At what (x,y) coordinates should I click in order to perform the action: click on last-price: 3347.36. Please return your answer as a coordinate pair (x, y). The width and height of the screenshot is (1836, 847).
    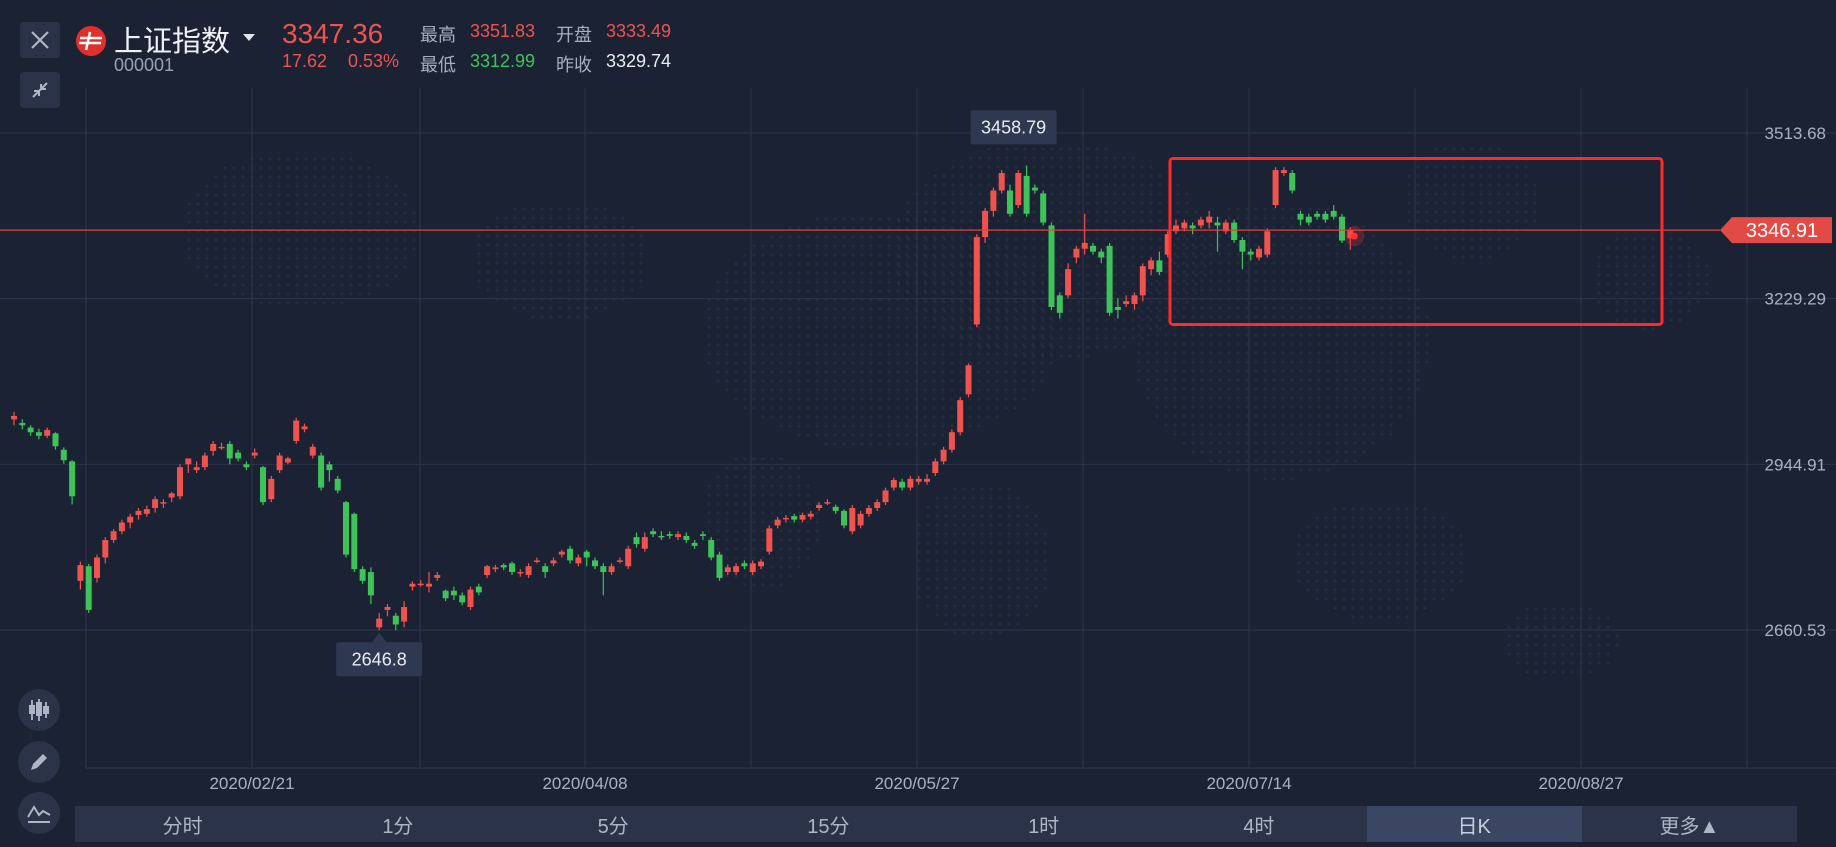
    Looking at the image, I should click on (333, 33).